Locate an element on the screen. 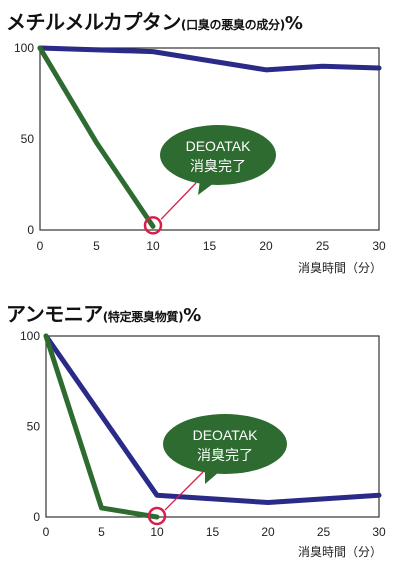 This screenshot has width=401, height=573. chart-unit-1: % is located at coordinates (293, 23).